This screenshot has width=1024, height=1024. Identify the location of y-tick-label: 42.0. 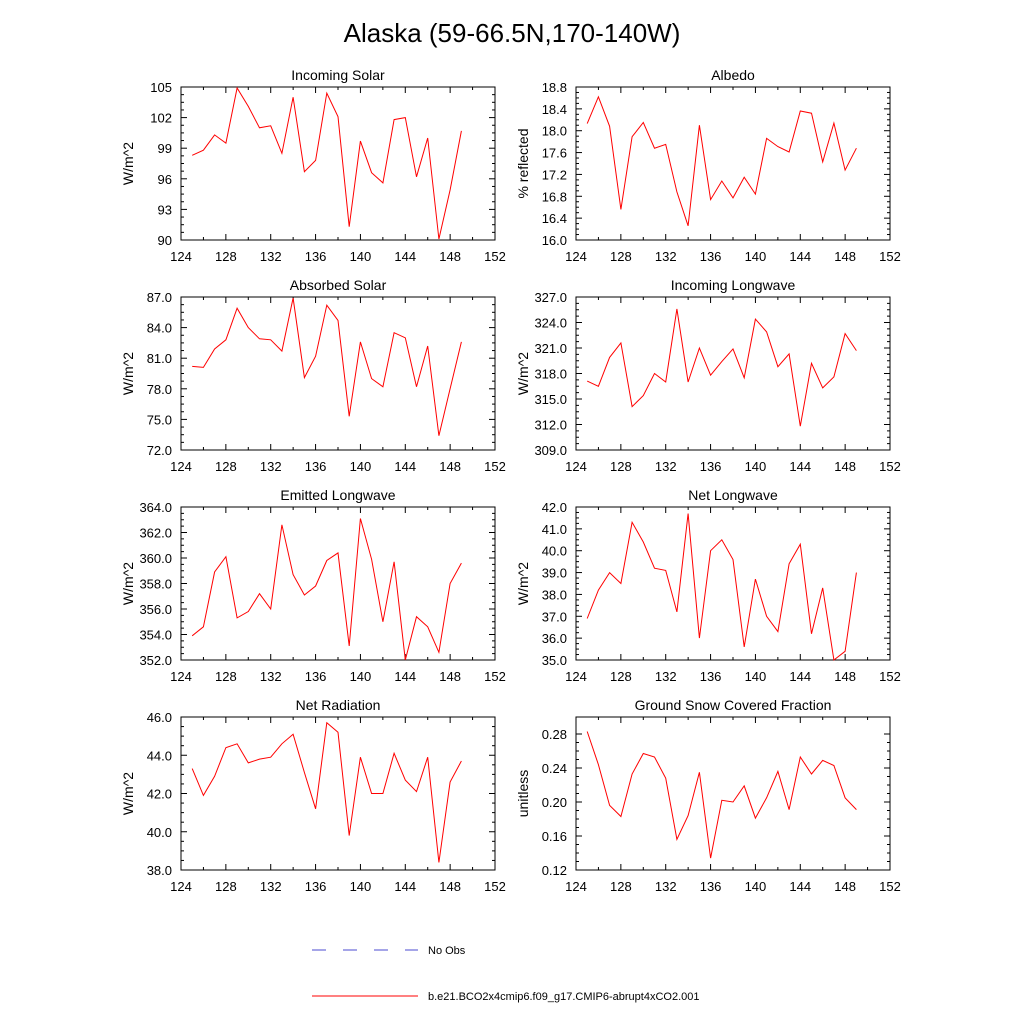
(554, 507).